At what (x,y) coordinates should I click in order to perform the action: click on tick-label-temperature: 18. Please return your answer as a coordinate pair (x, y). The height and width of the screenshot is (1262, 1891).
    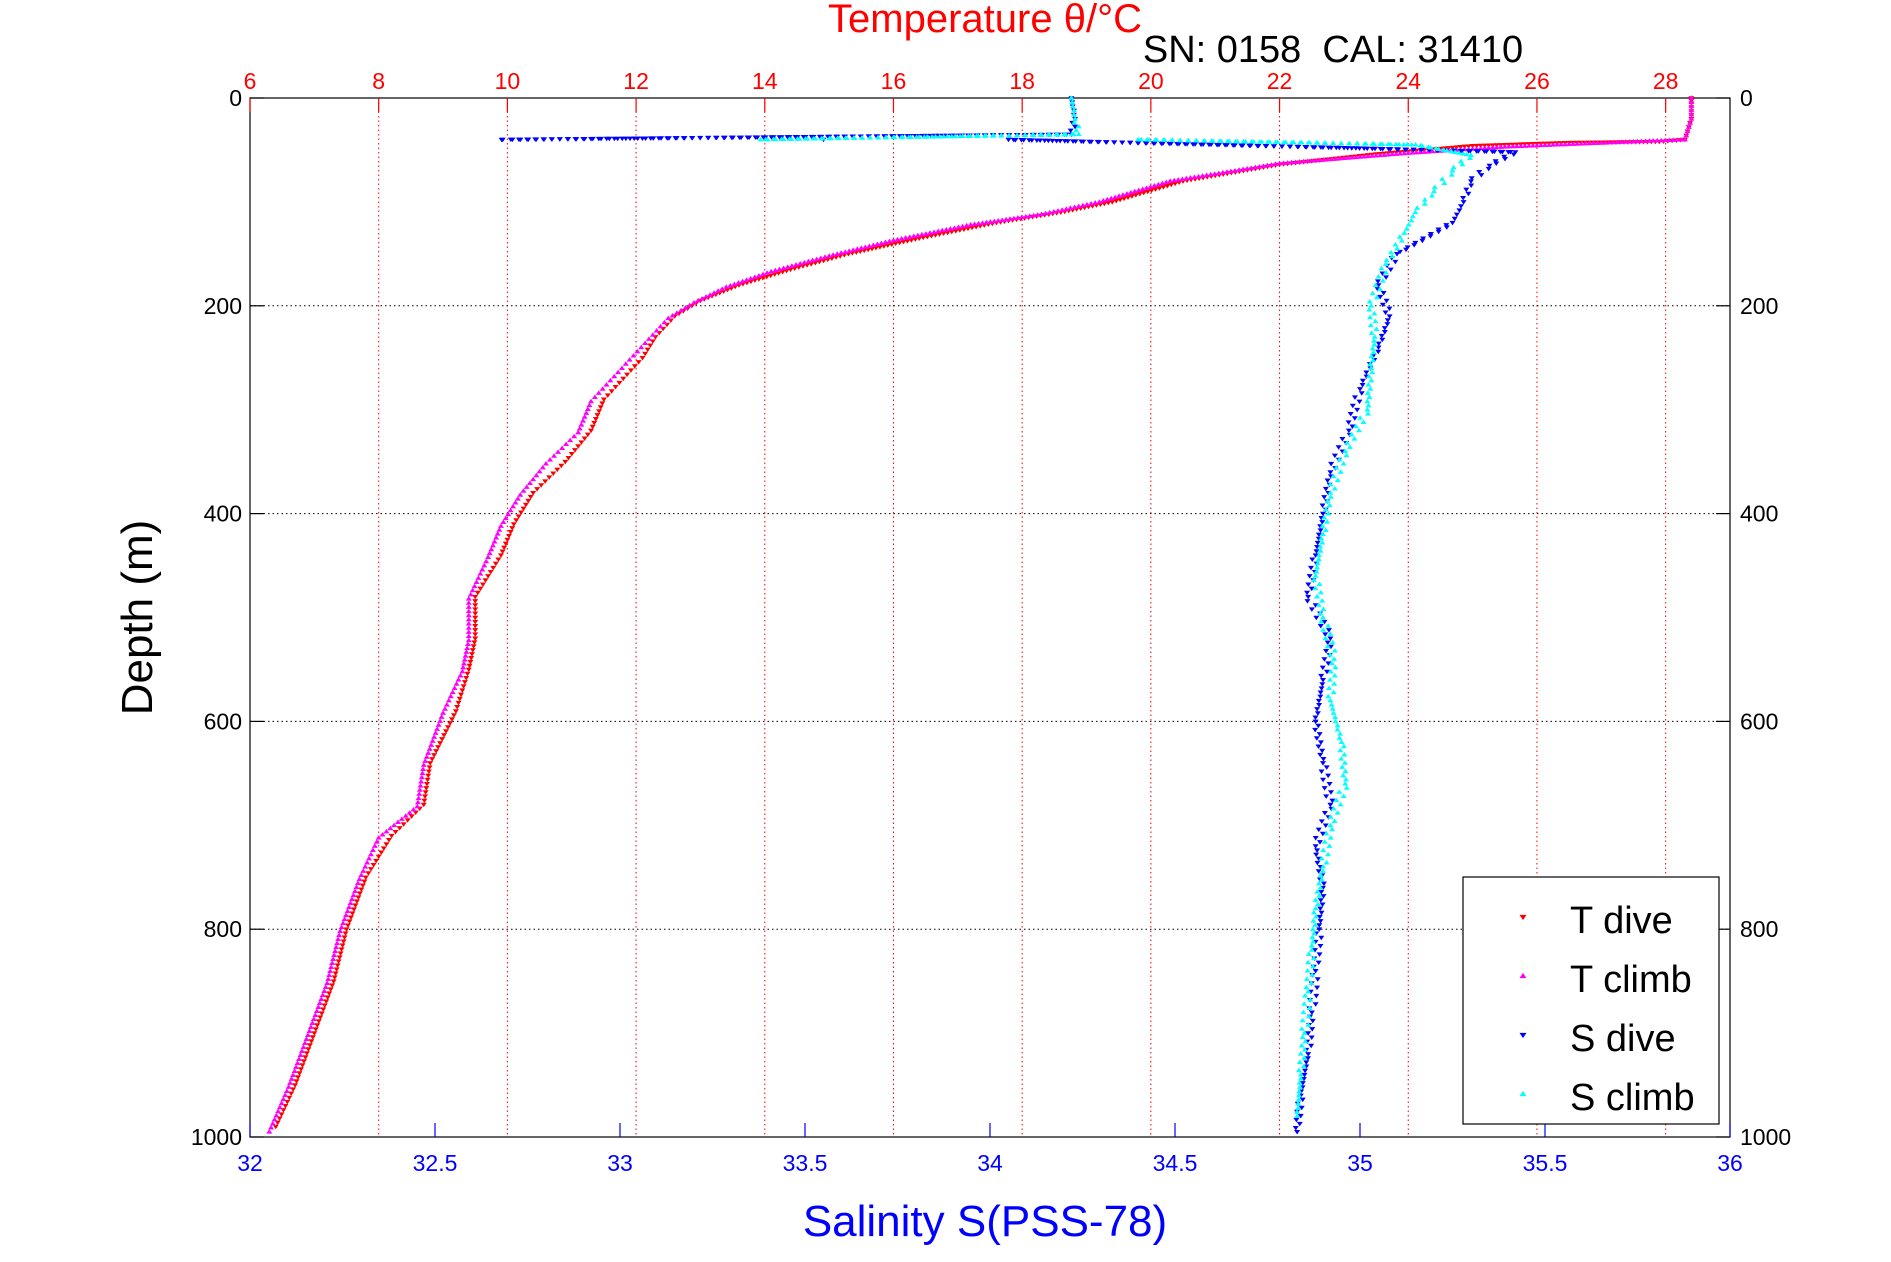
    Looking at the image, I should click on (1022, 81).